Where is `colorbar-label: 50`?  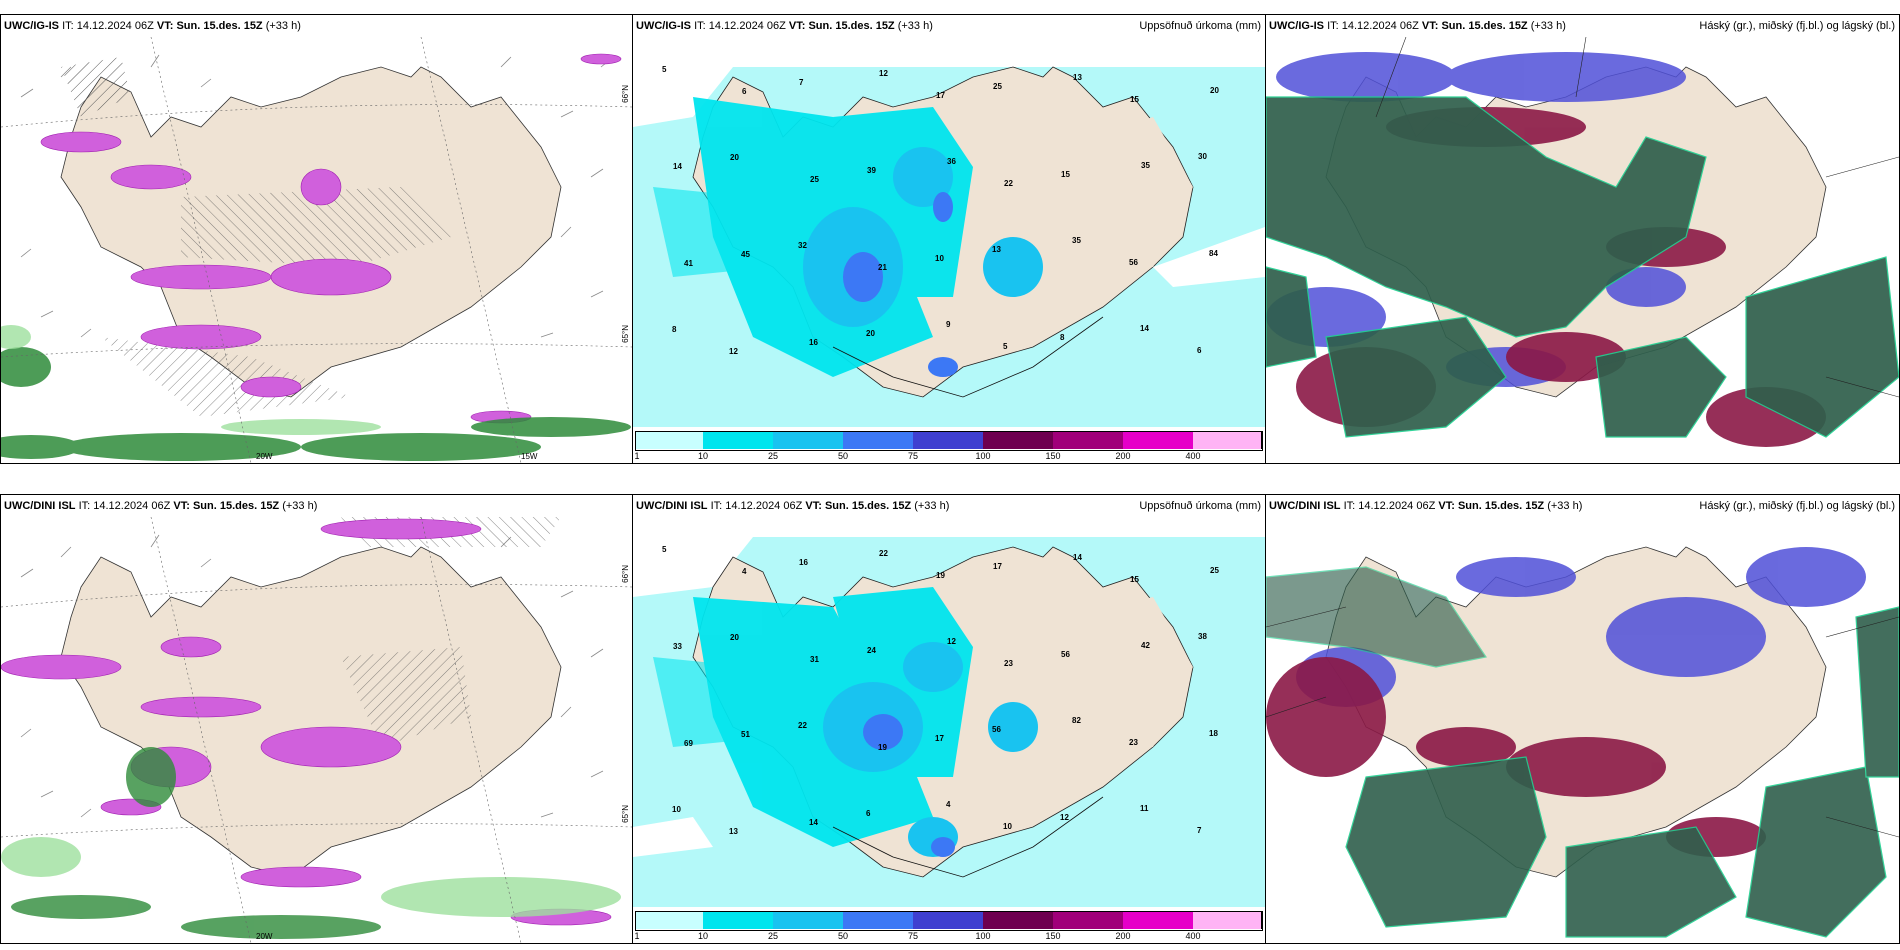
colorbar-label: 50 is located at coordinates (843, 456).